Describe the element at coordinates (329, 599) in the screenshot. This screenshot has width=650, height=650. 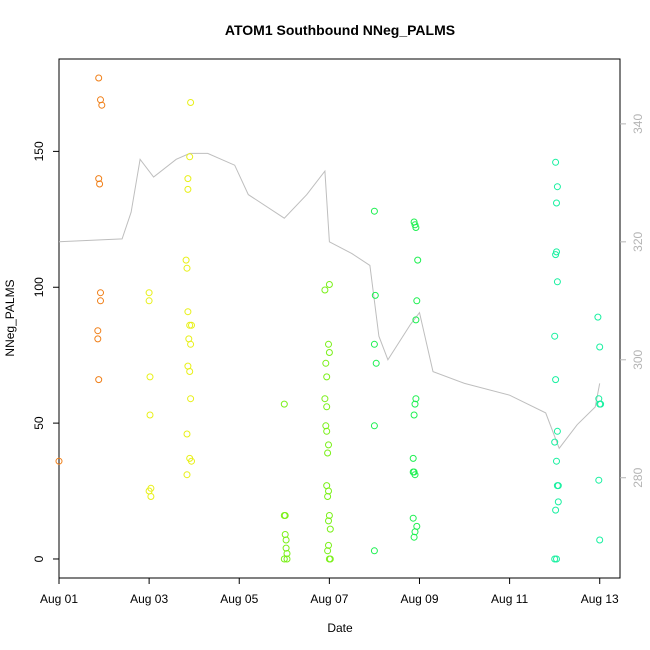
I see `x-tick-label: Aug 07` at that location.